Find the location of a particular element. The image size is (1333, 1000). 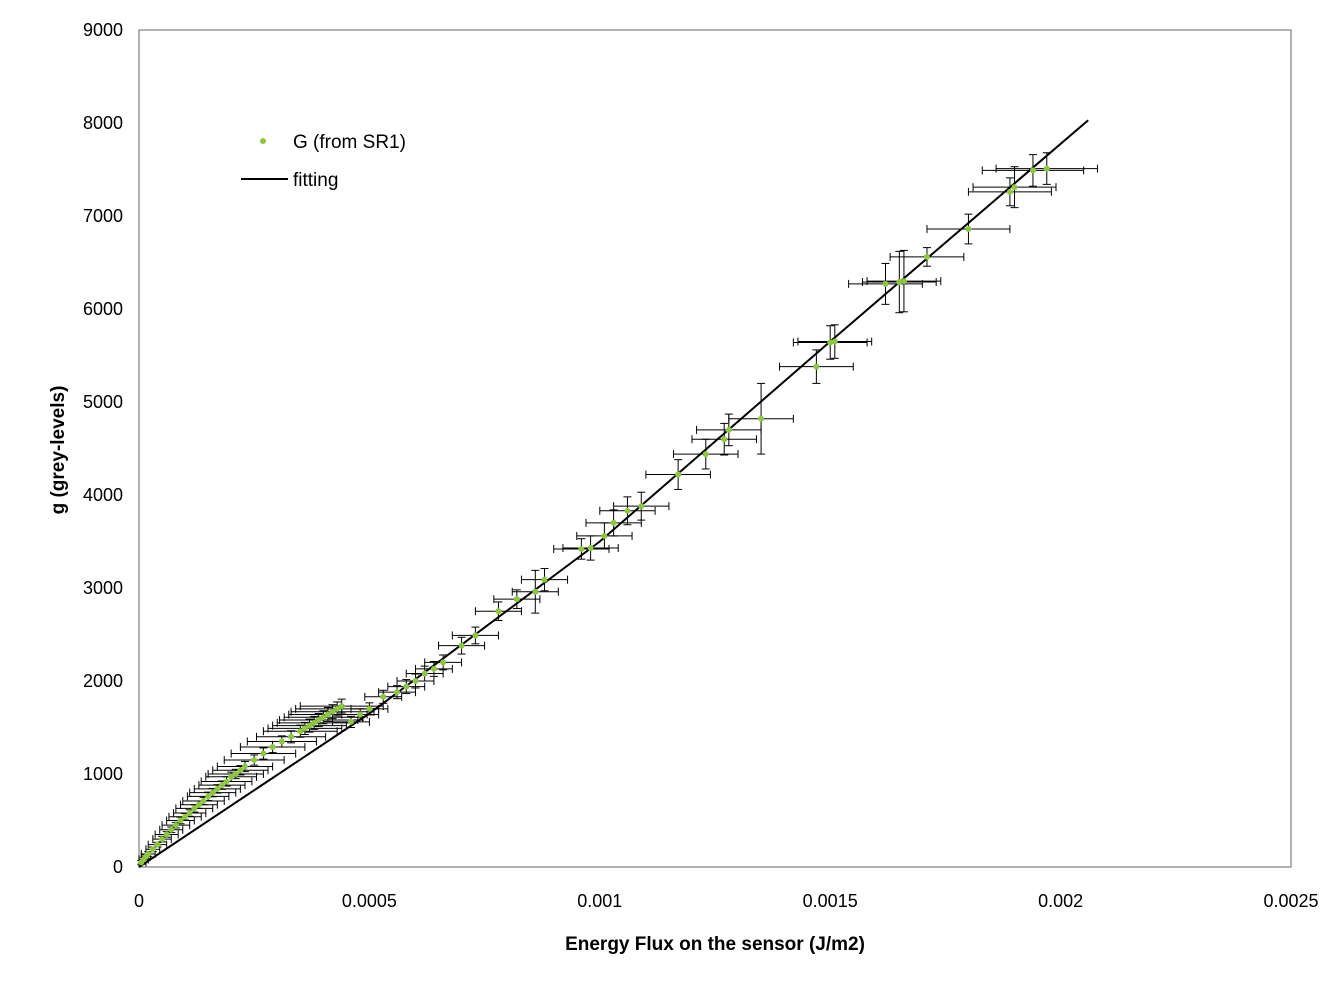

y-tick-label: 6000 is located at coordinates (103, 309).